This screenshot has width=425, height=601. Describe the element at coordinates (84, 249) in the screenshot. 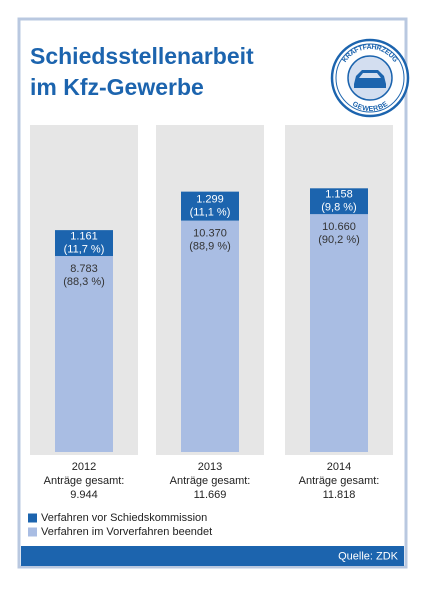

I see `share-label: (11,7 %)` at that location.